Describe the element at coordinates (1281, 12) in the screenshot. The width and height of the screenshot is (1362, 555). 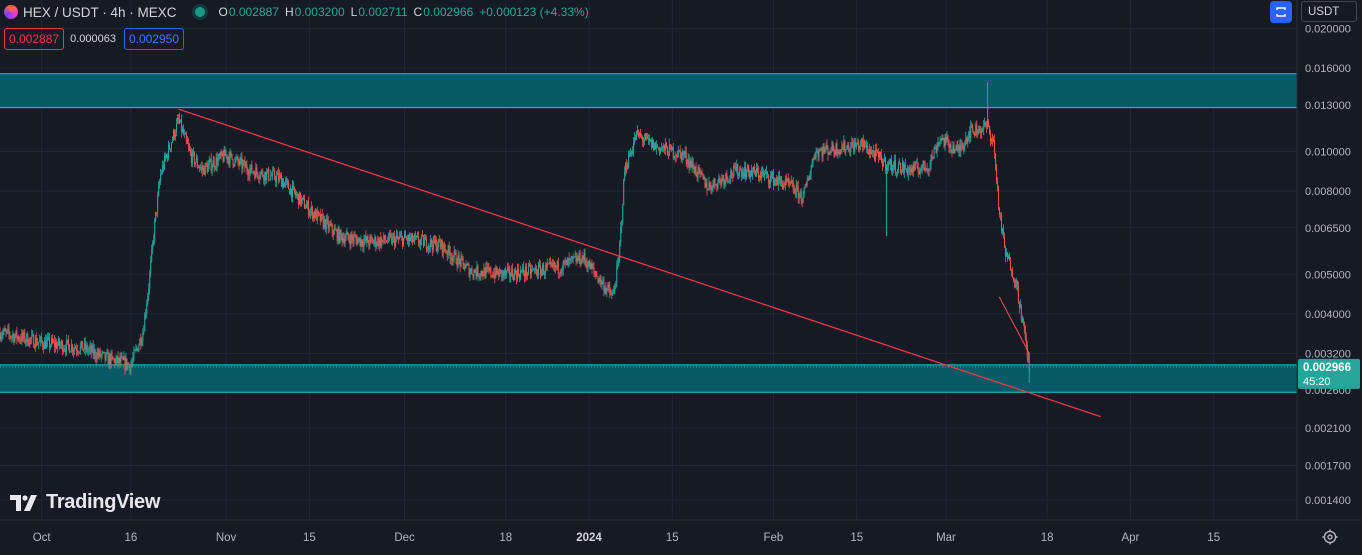
I see `compare-button` at that location.